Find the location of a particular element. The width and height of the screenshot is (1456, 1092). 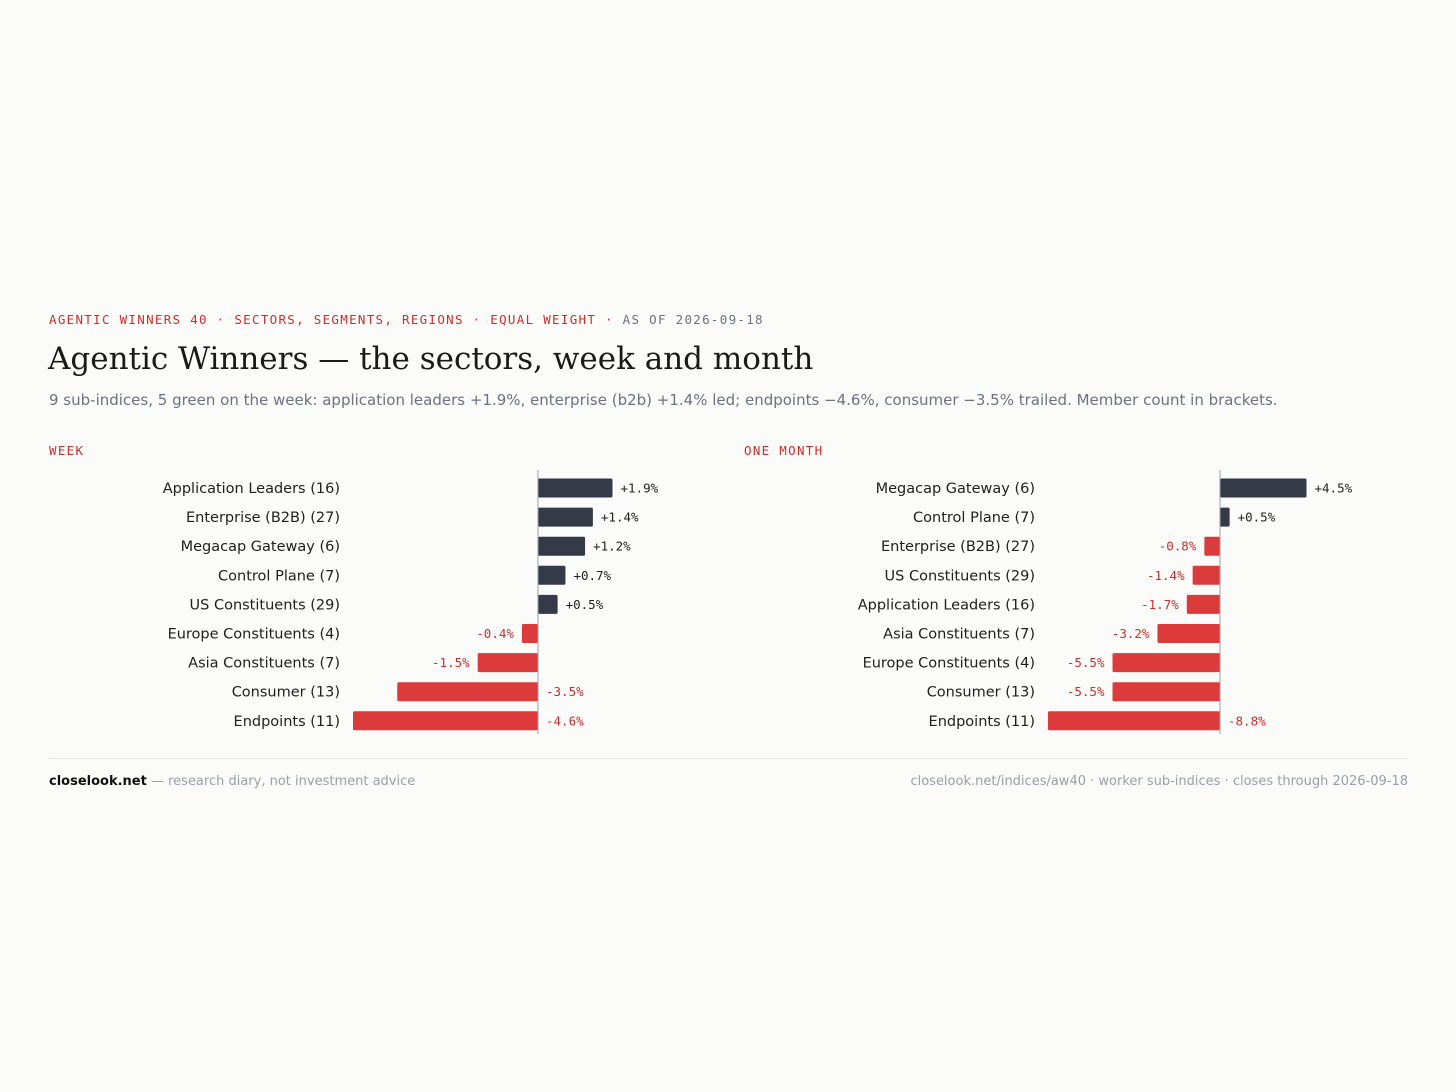

week-category-label: Consumer (13) is located at coordinates (286, 693).